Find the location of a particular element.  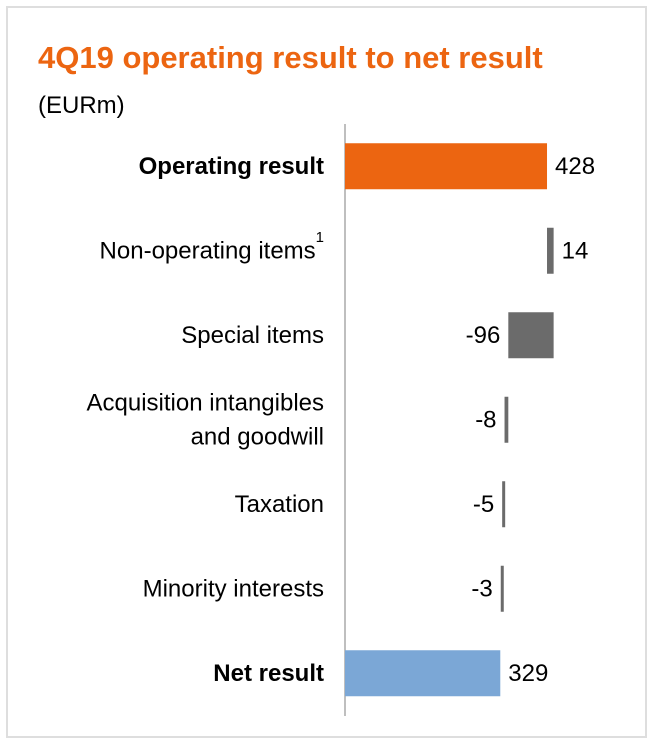

category-label-1: Non-operating items1 is located at coordinates (212, 247).